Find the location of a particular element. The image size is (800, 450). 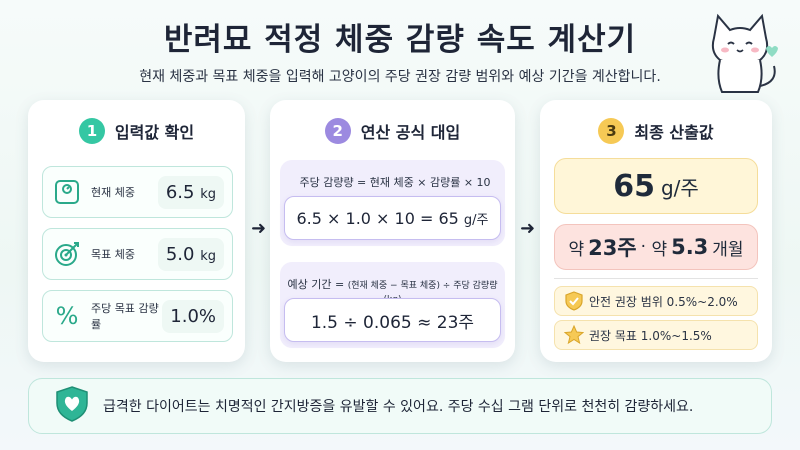

star-icon is located at coordinates (574, 335).